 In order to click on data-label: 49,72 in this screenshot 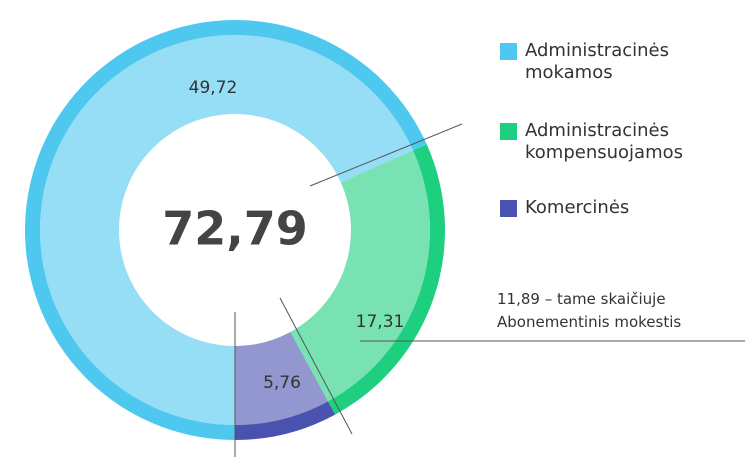, I will do `click(213, 88)`.